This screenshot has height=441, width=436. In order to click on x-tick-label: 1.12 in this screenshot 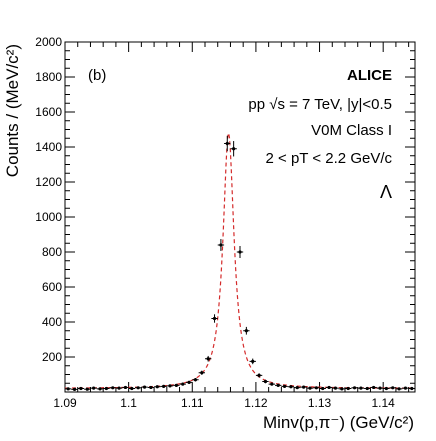, I will do `click(256, 403)`.